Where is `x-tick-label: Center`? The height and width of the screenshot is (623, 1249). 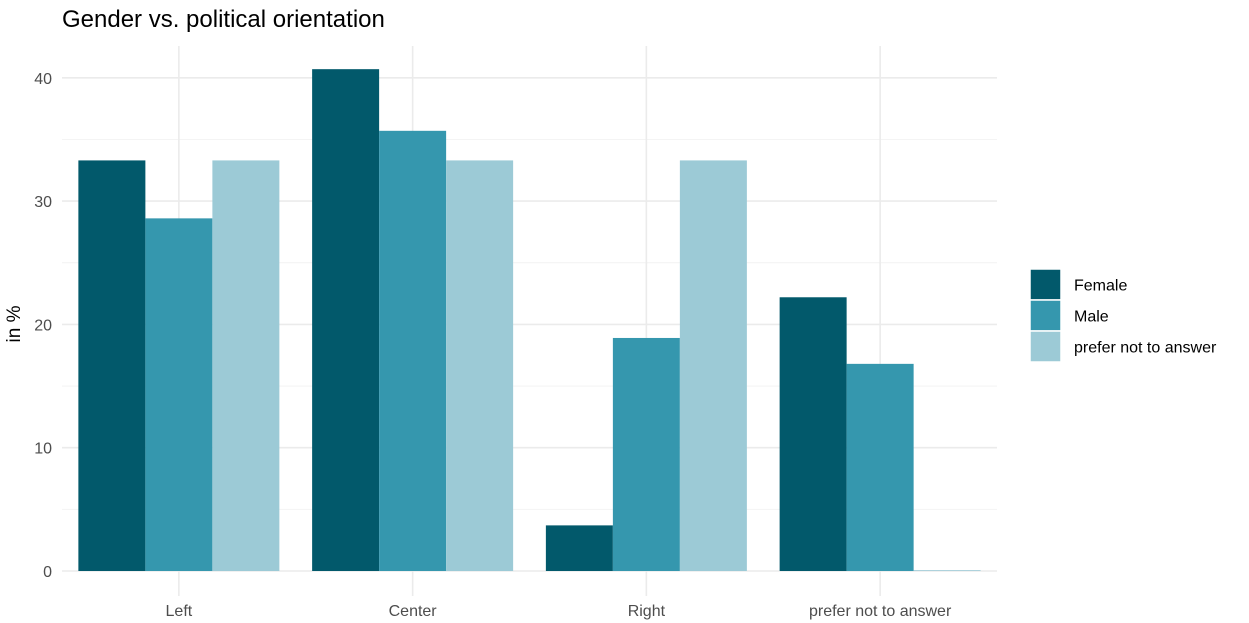
x-tick-label: Center is located at coordinates (413, 611).